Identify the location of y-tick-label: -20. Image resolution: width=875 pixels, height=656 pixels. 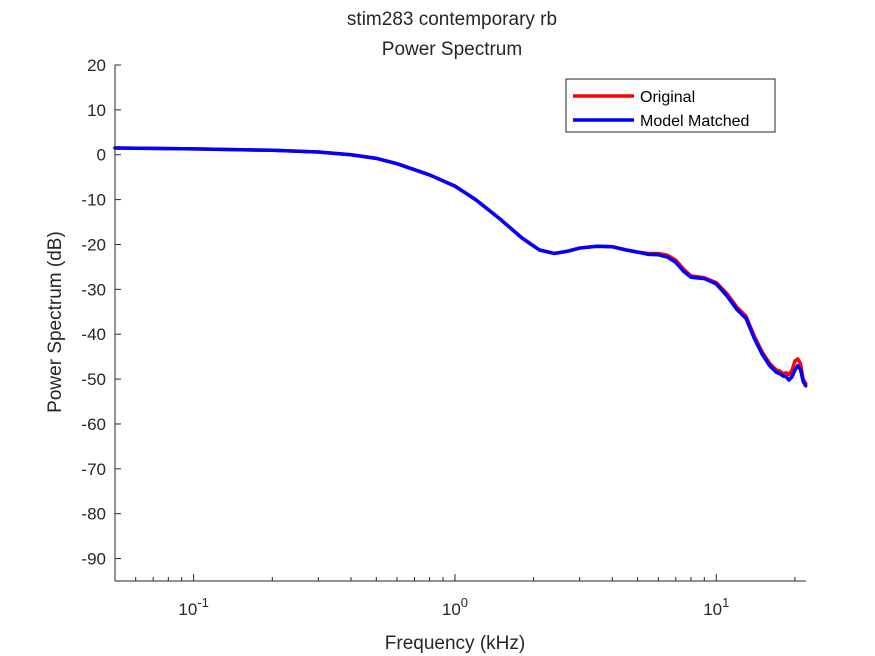
(93, 244).